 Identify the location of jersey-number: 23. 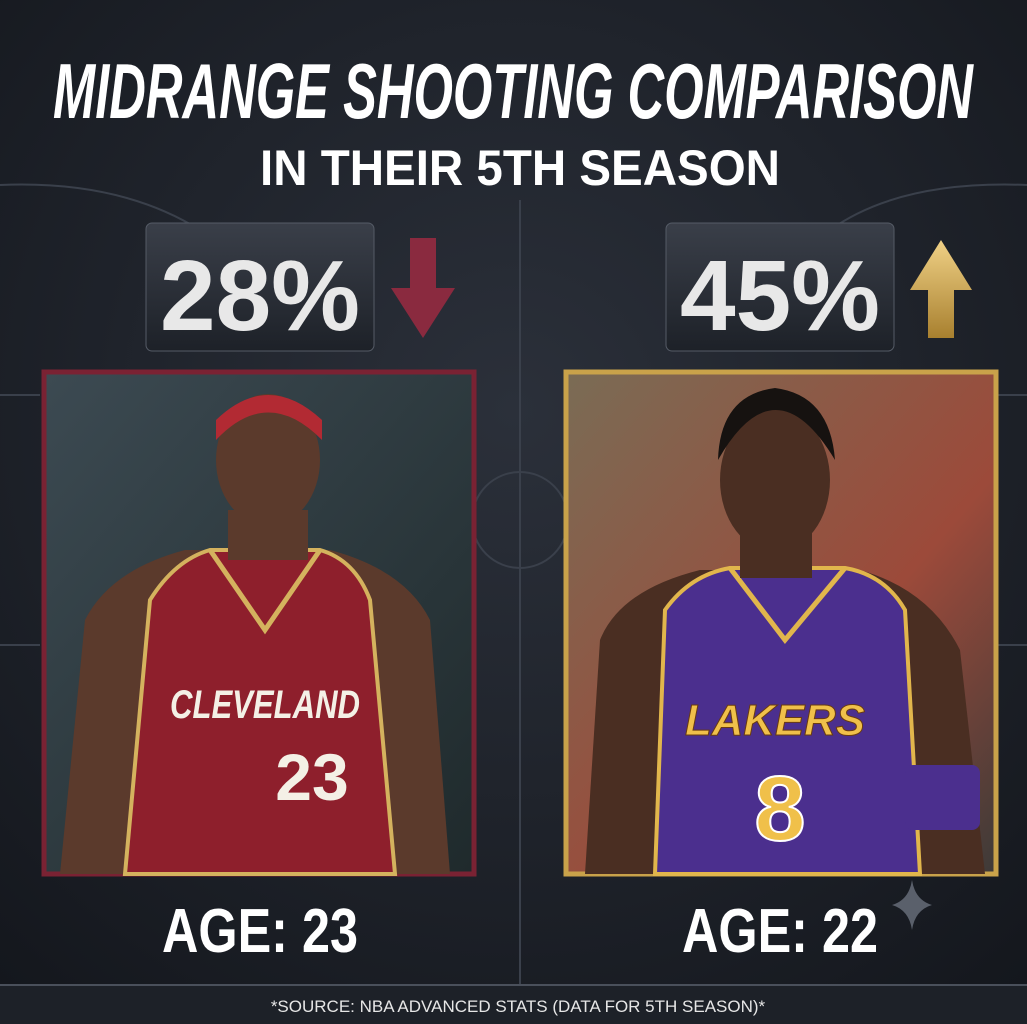
(311, 777).